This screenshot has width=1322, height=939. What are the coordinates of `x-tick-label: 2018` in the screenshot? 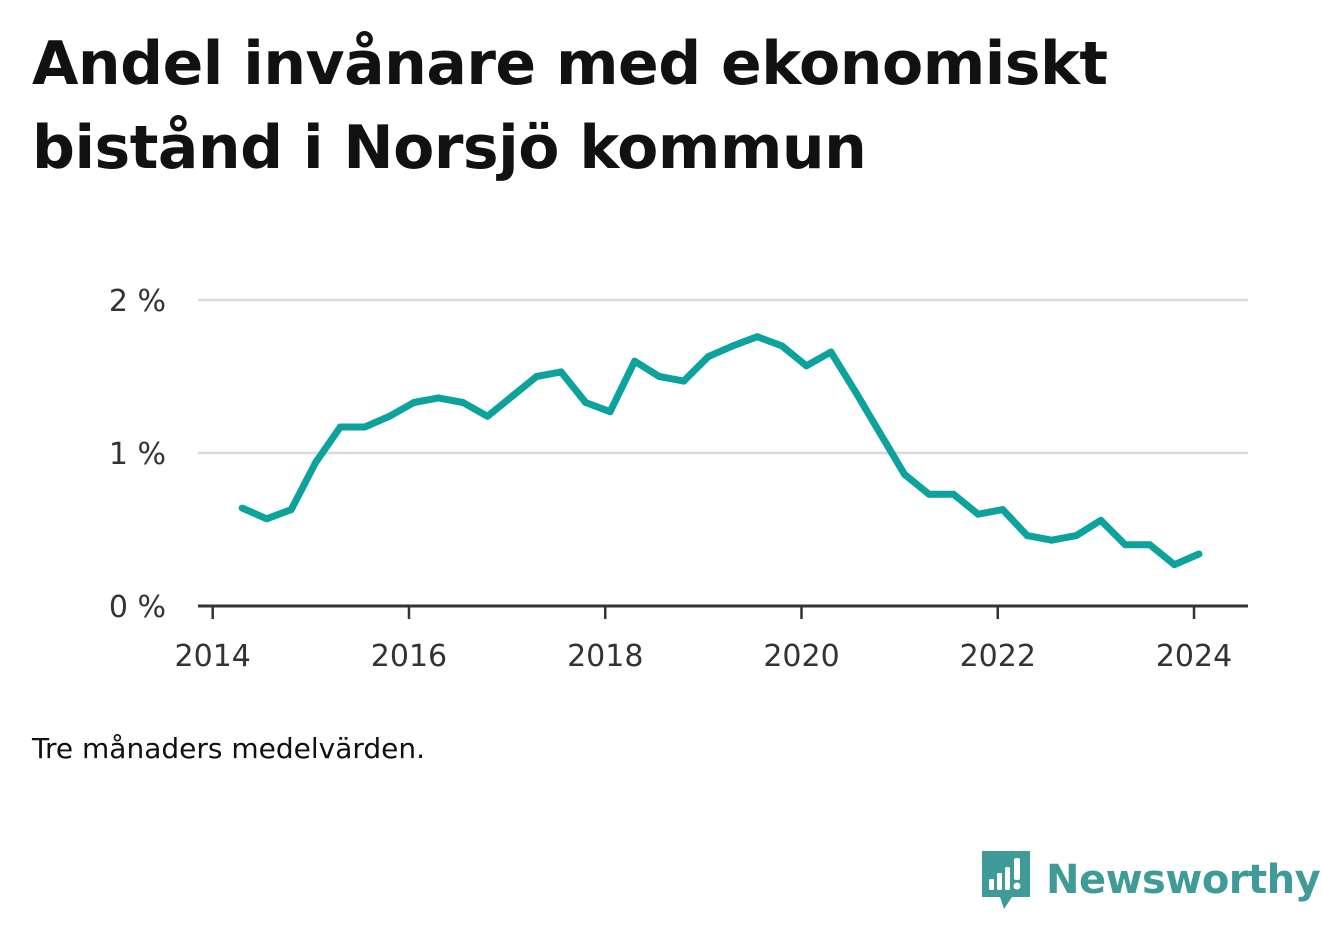 It's located at (605, 656).